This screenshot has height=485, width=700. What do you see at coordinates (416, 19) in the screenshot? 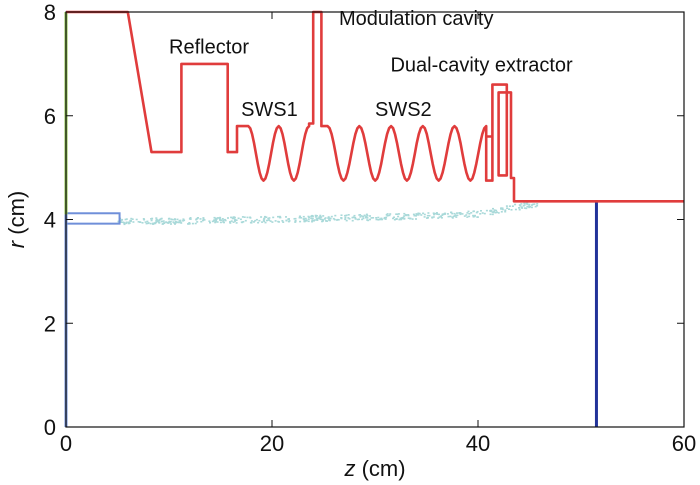
I see `annotation-label: Modulation cavity` at bounding box center [416, 19].